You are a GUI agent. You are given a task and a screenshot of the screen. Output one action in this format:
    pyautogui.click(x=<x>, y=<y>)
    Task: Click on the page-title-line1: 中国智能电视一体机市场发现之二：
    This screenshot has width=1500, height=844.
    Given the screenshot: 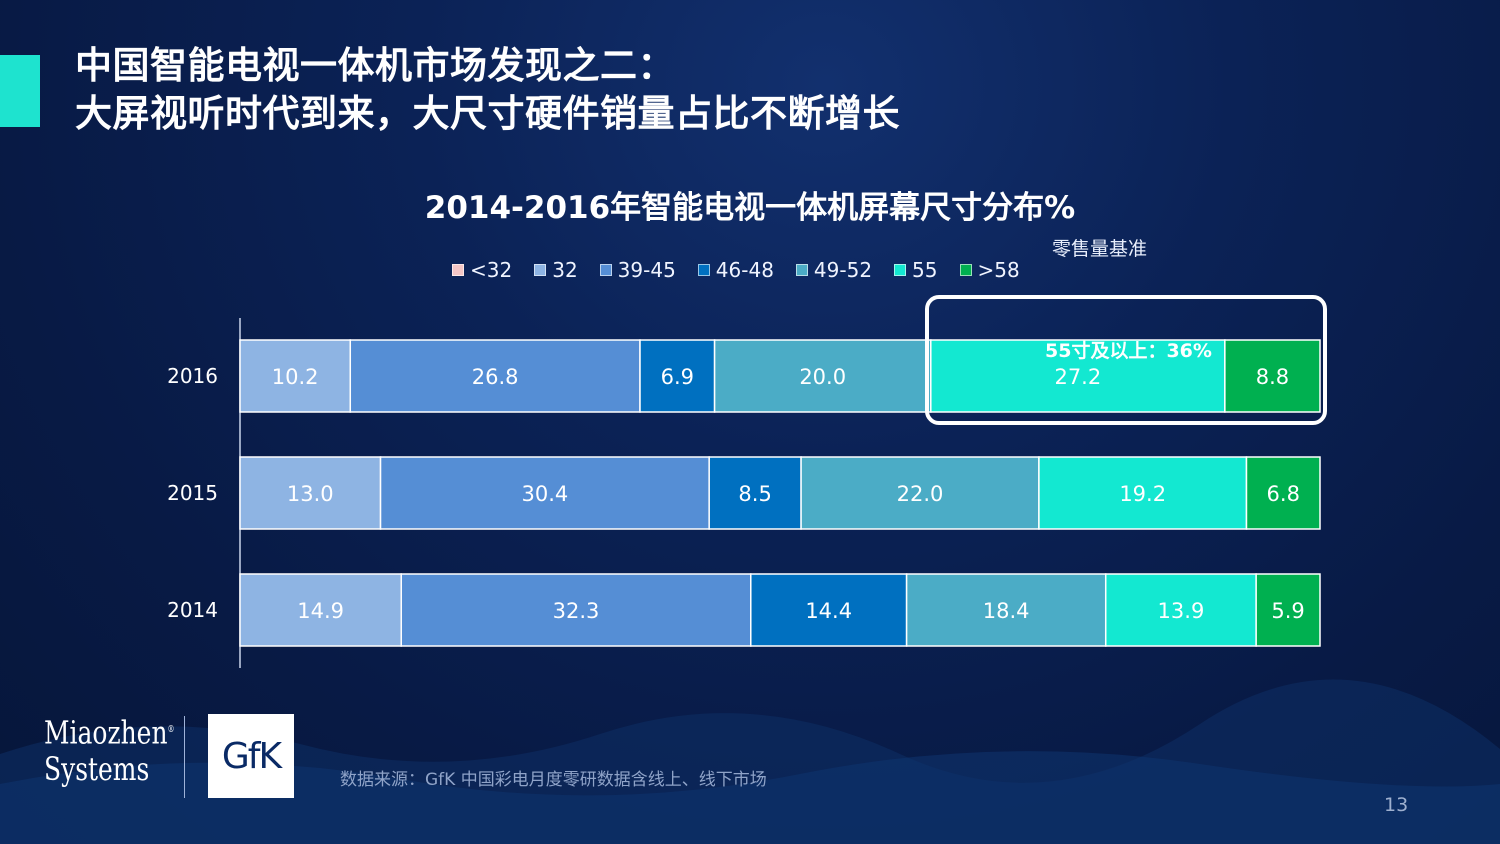 What is the action you would take?
    pyautogui.click(x=375, y=65)
    